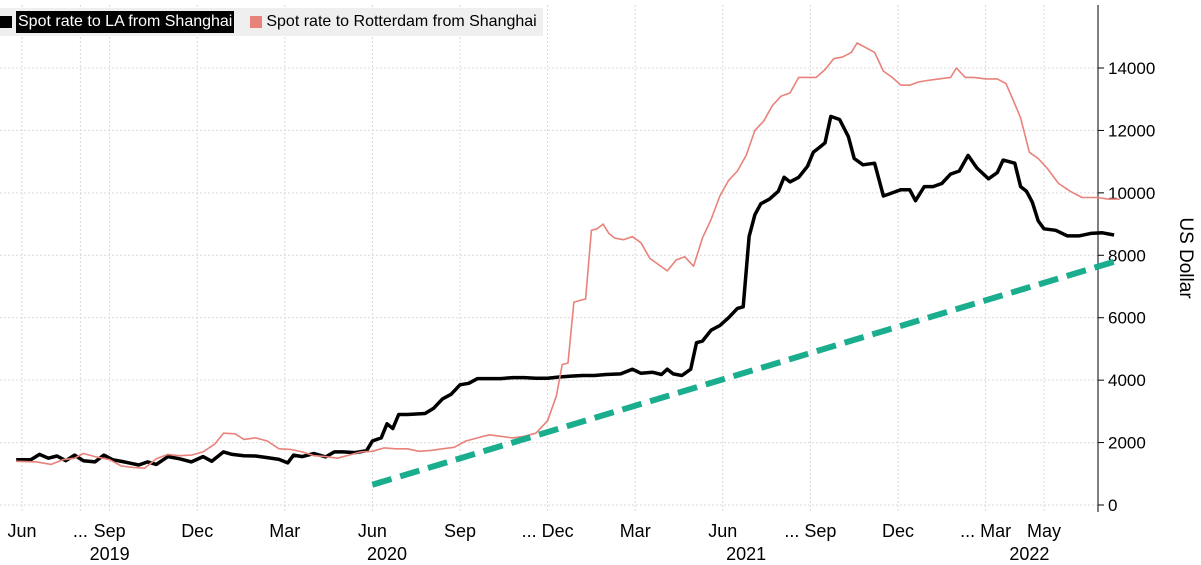  What do you see at coordinates (1185, 258) in the screenshot?
I see `y-axis-label: US Dollar` at bounding box center [1185, 258].